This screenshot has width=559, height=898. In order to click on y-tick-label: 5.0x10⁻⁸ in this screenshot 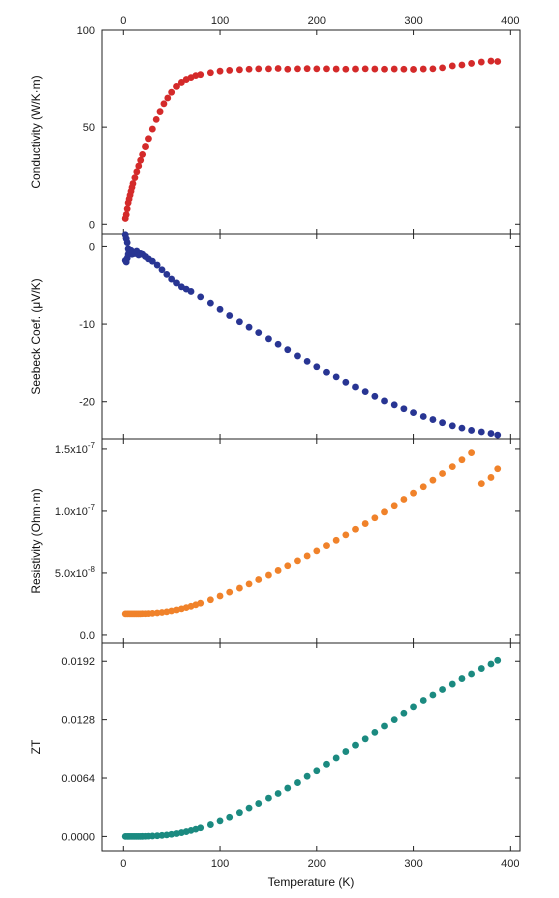, I will do `click(75, 572)`.